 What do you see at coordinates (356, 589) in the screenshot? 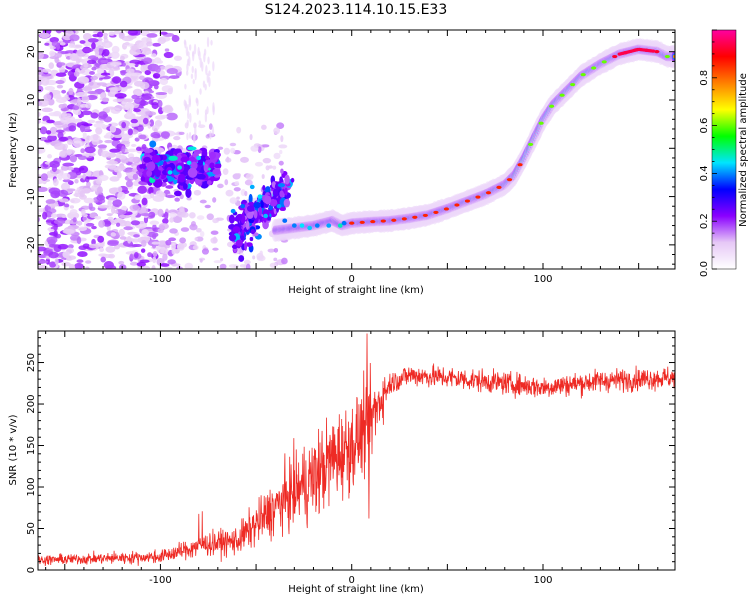
I see `snr-x-axis-label: Height of straight line (km)` at bounding box center [356, 589].